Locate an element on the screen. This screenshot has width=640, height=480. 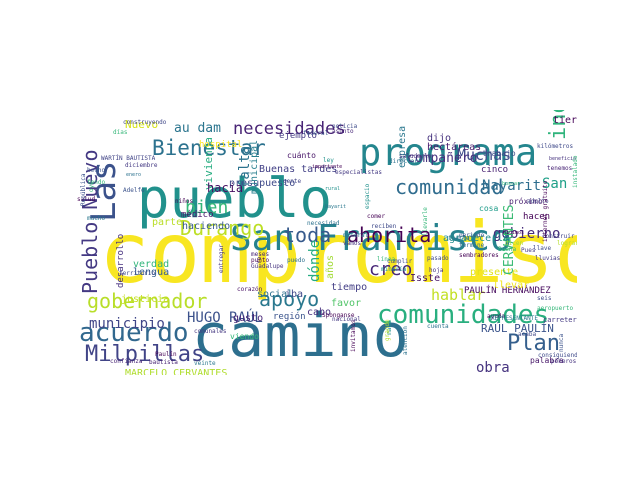
word: noticia is located at coordinates (345, 126).